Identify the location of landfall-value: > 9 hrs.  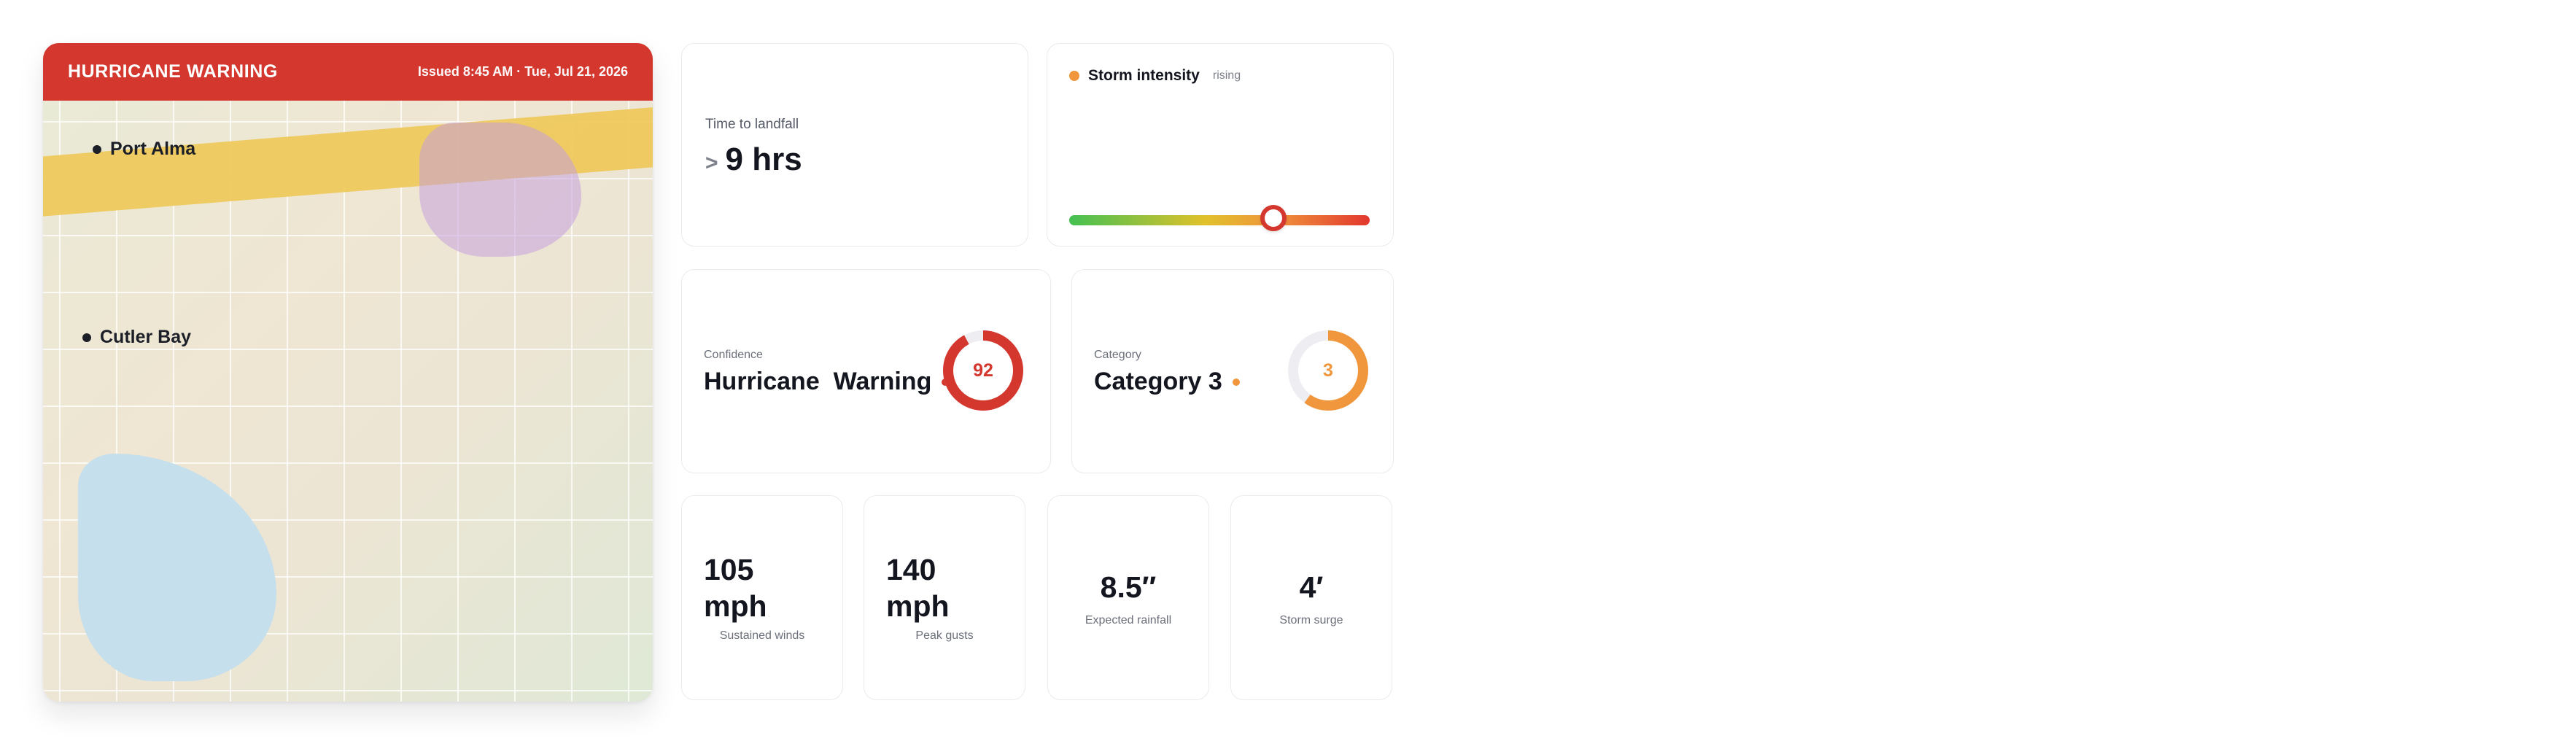
(754, 159).